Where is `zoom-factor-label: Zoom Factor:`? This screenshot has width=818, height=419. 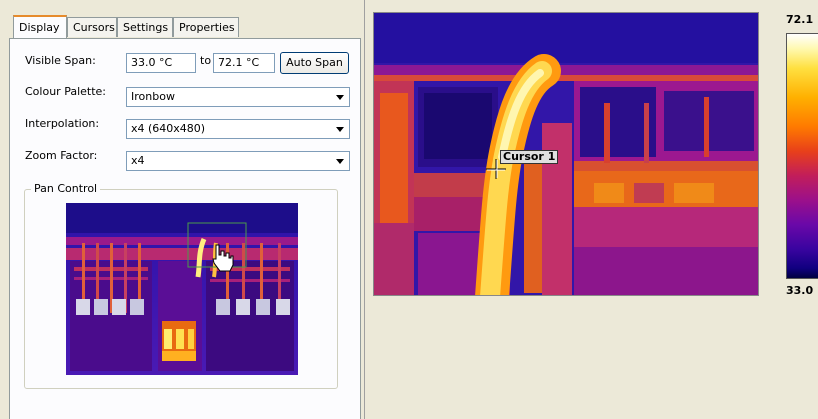
zoom-factor-label: Zoom Factor: is located at coordinates (61, 155).